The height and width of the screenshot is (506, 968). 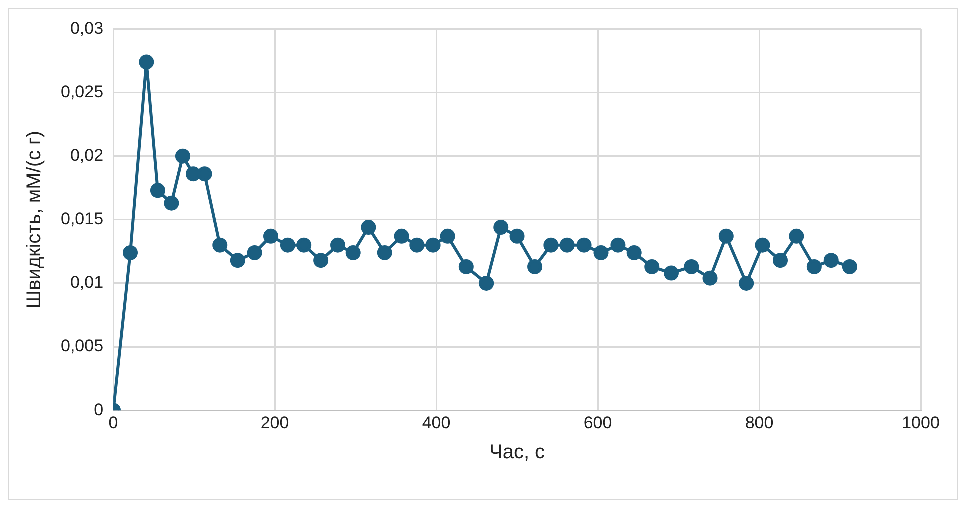 I want to click on y-tick-label: 0,03, so click(x=87, y=28).